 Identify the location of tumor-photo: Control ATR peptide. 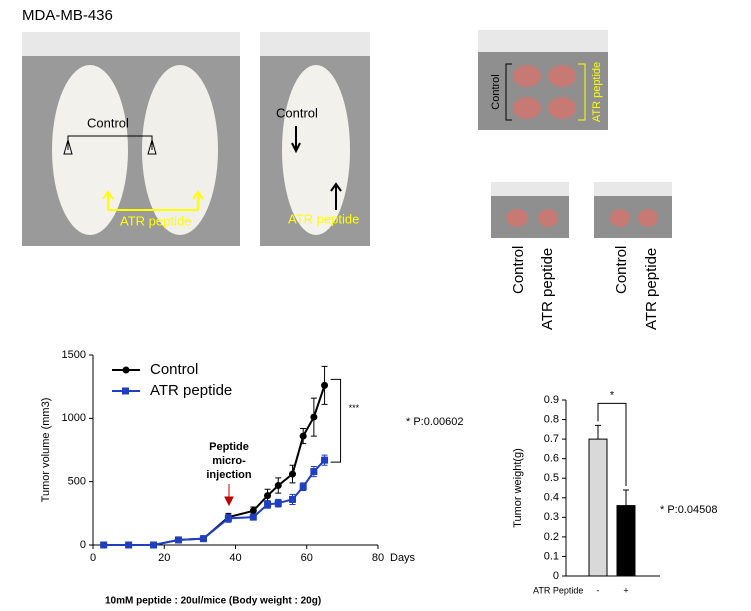
(543, 80).